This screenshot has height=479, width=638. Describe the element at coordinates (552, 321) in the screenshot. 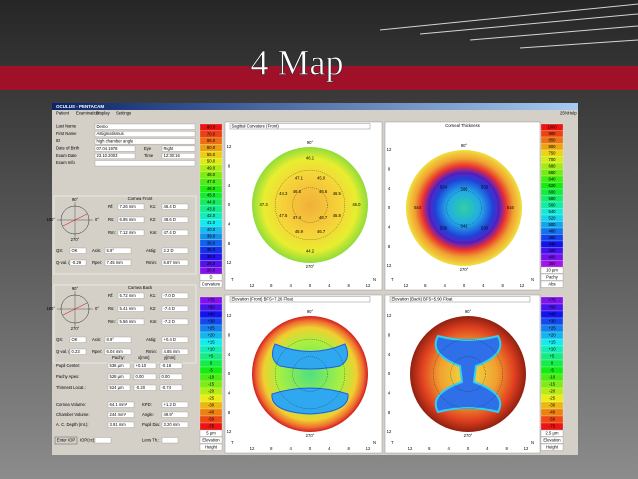

I see `scale-label: +30` at that location.